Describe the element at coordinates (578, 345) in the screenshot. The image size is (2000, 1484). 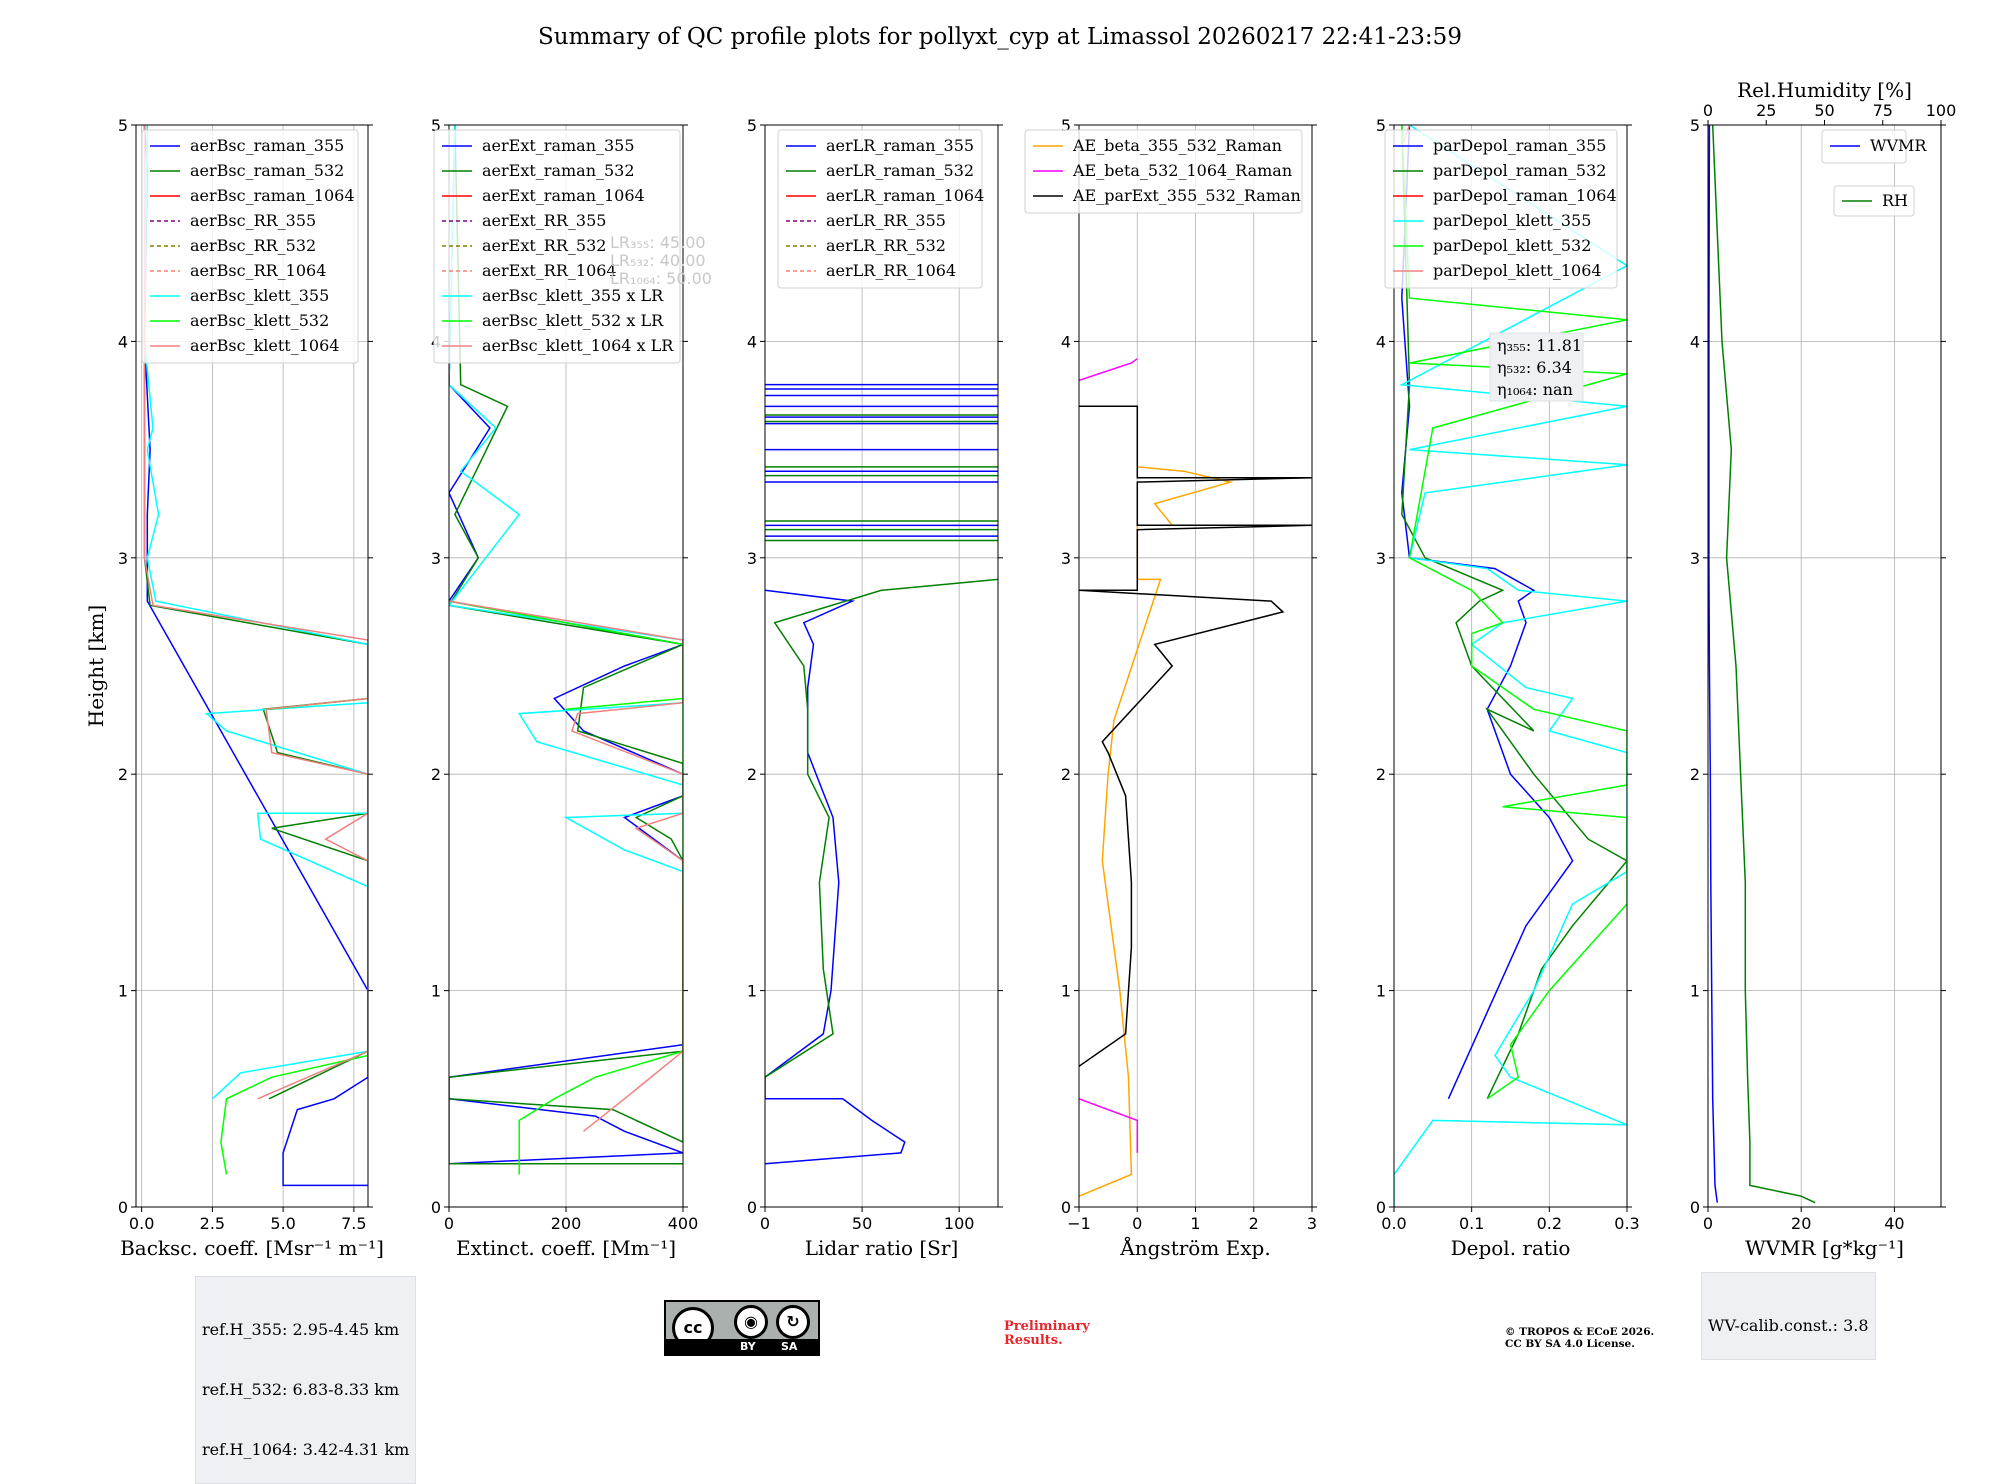
I see `legend-entry: aerBsc_klett_1064 x LR` at that location.